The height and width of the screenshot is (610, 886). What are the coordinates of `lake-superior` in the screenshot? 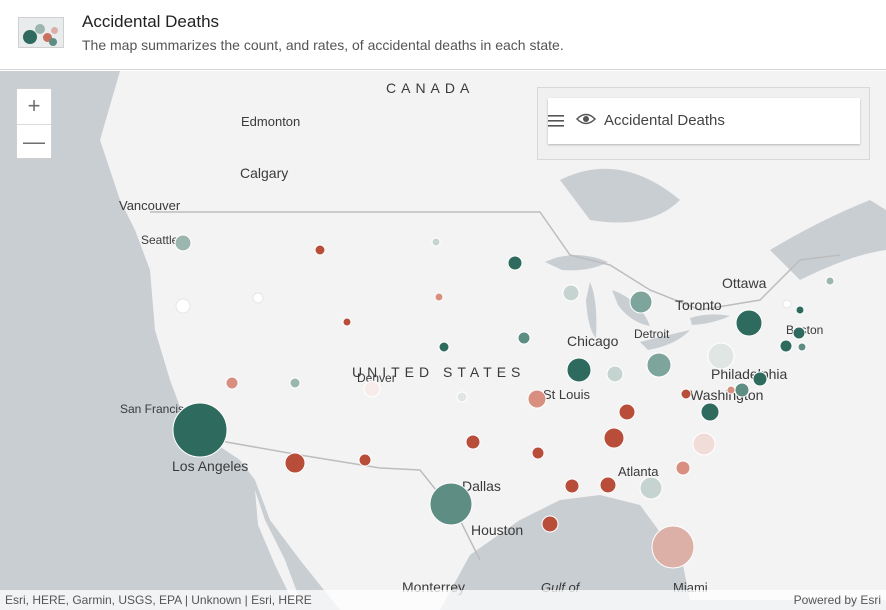 It's located at (576, 263).